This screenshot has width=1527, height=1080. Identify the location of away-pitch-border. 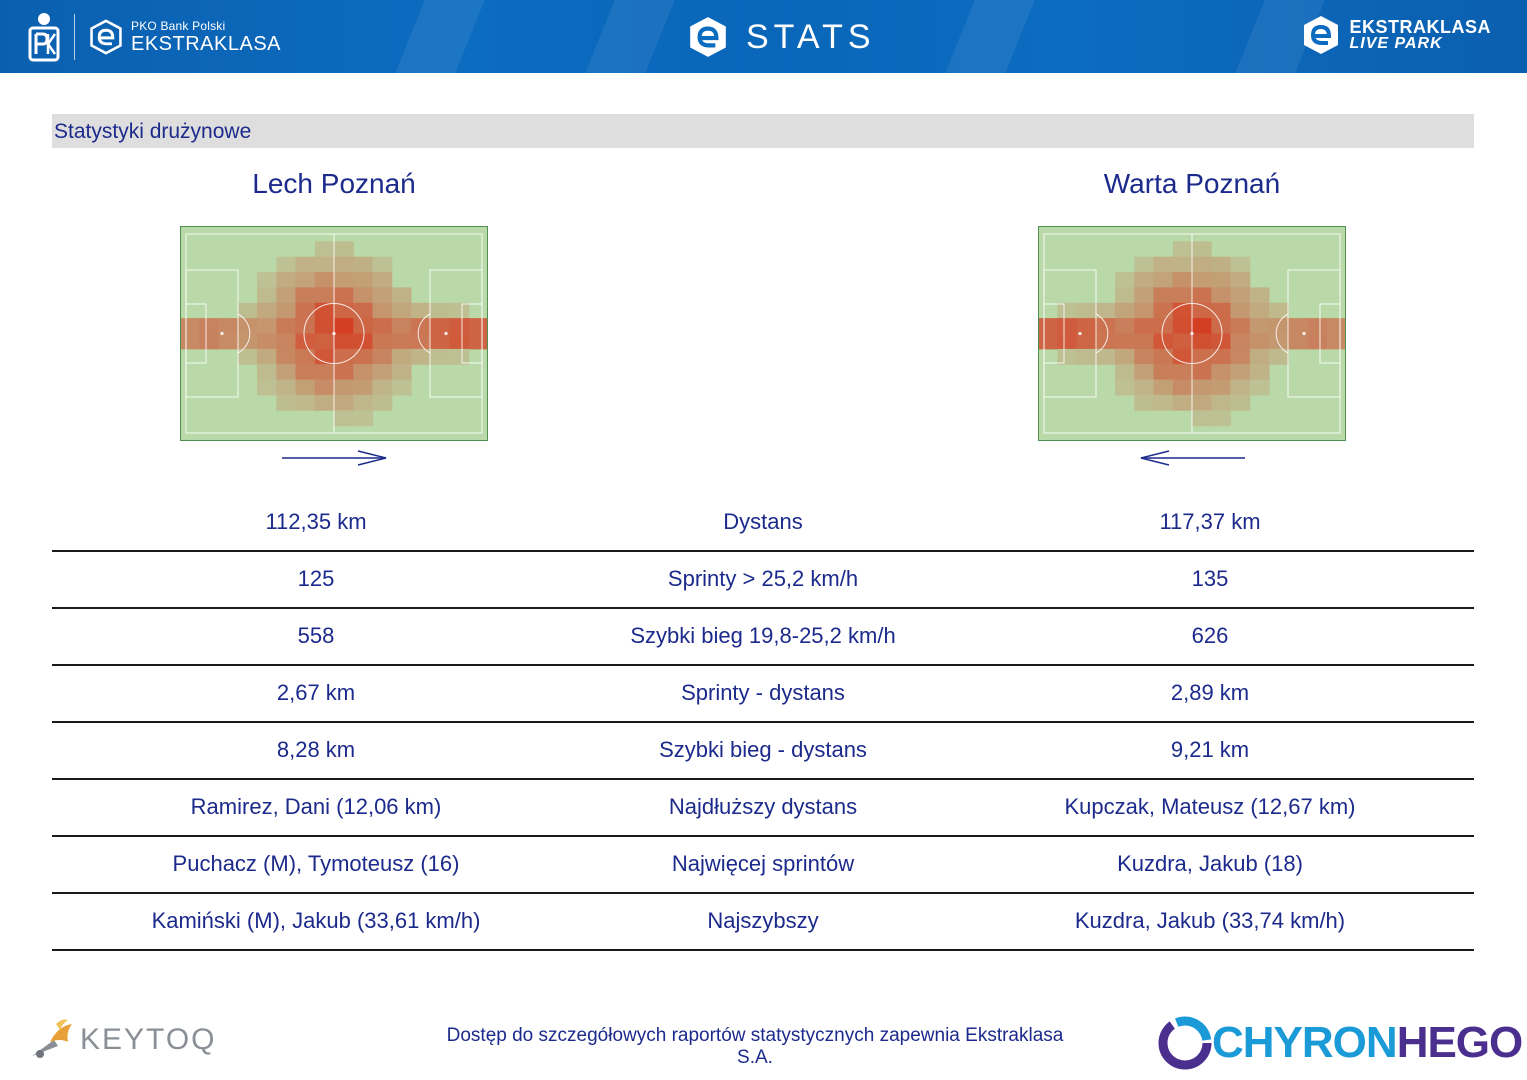
(1192, 333).